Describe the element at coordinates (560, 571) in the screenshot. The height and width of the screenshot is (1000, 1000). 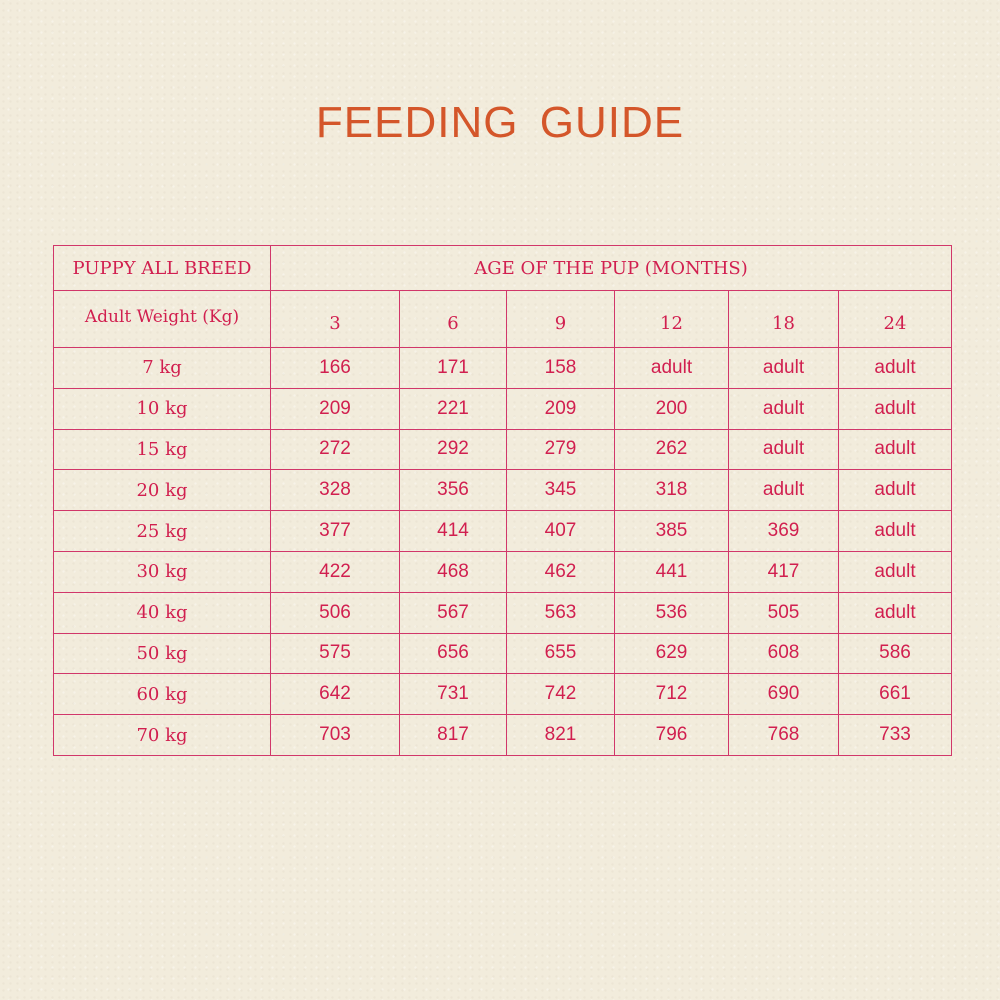
I see `amount-cell: 462` at that location.